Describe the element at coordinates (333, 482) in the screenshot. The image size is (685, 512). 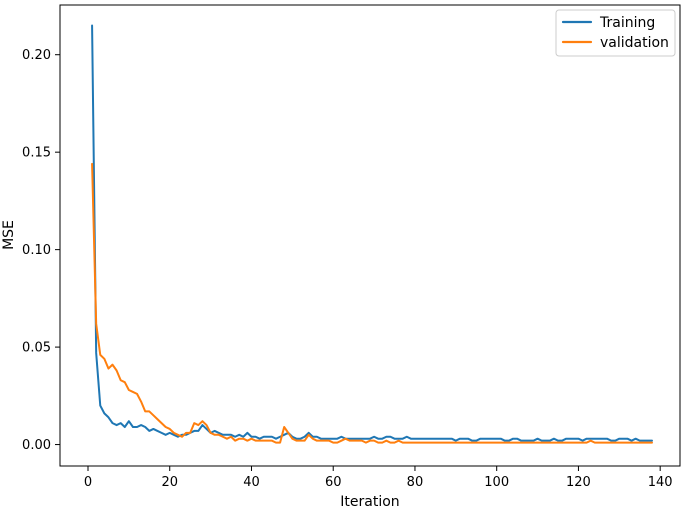
I see `x-tick-label: 60` at that location.